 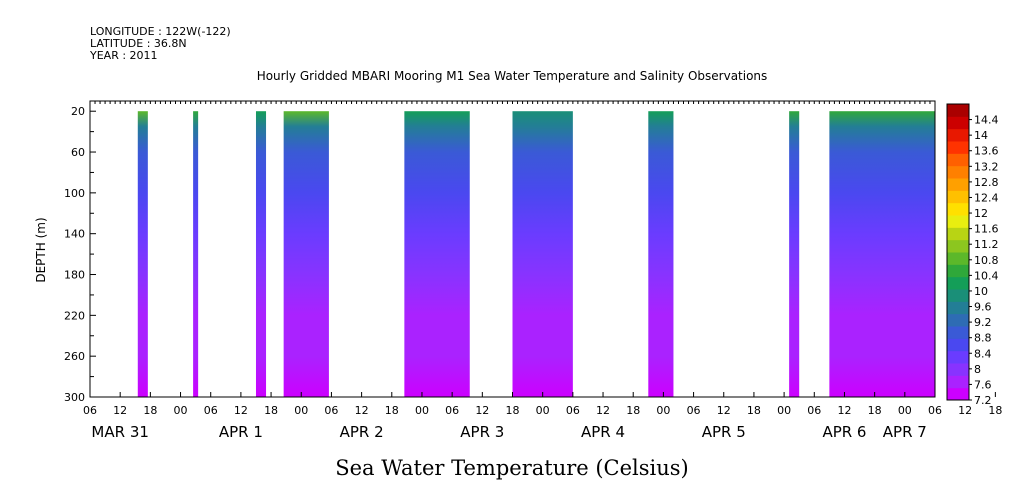 What do you see at coordinates (512, 468) in the screenshot?
I see `colorbar-label: Sea Water Temperature (Celsius)` at bounding box center [512, 468].